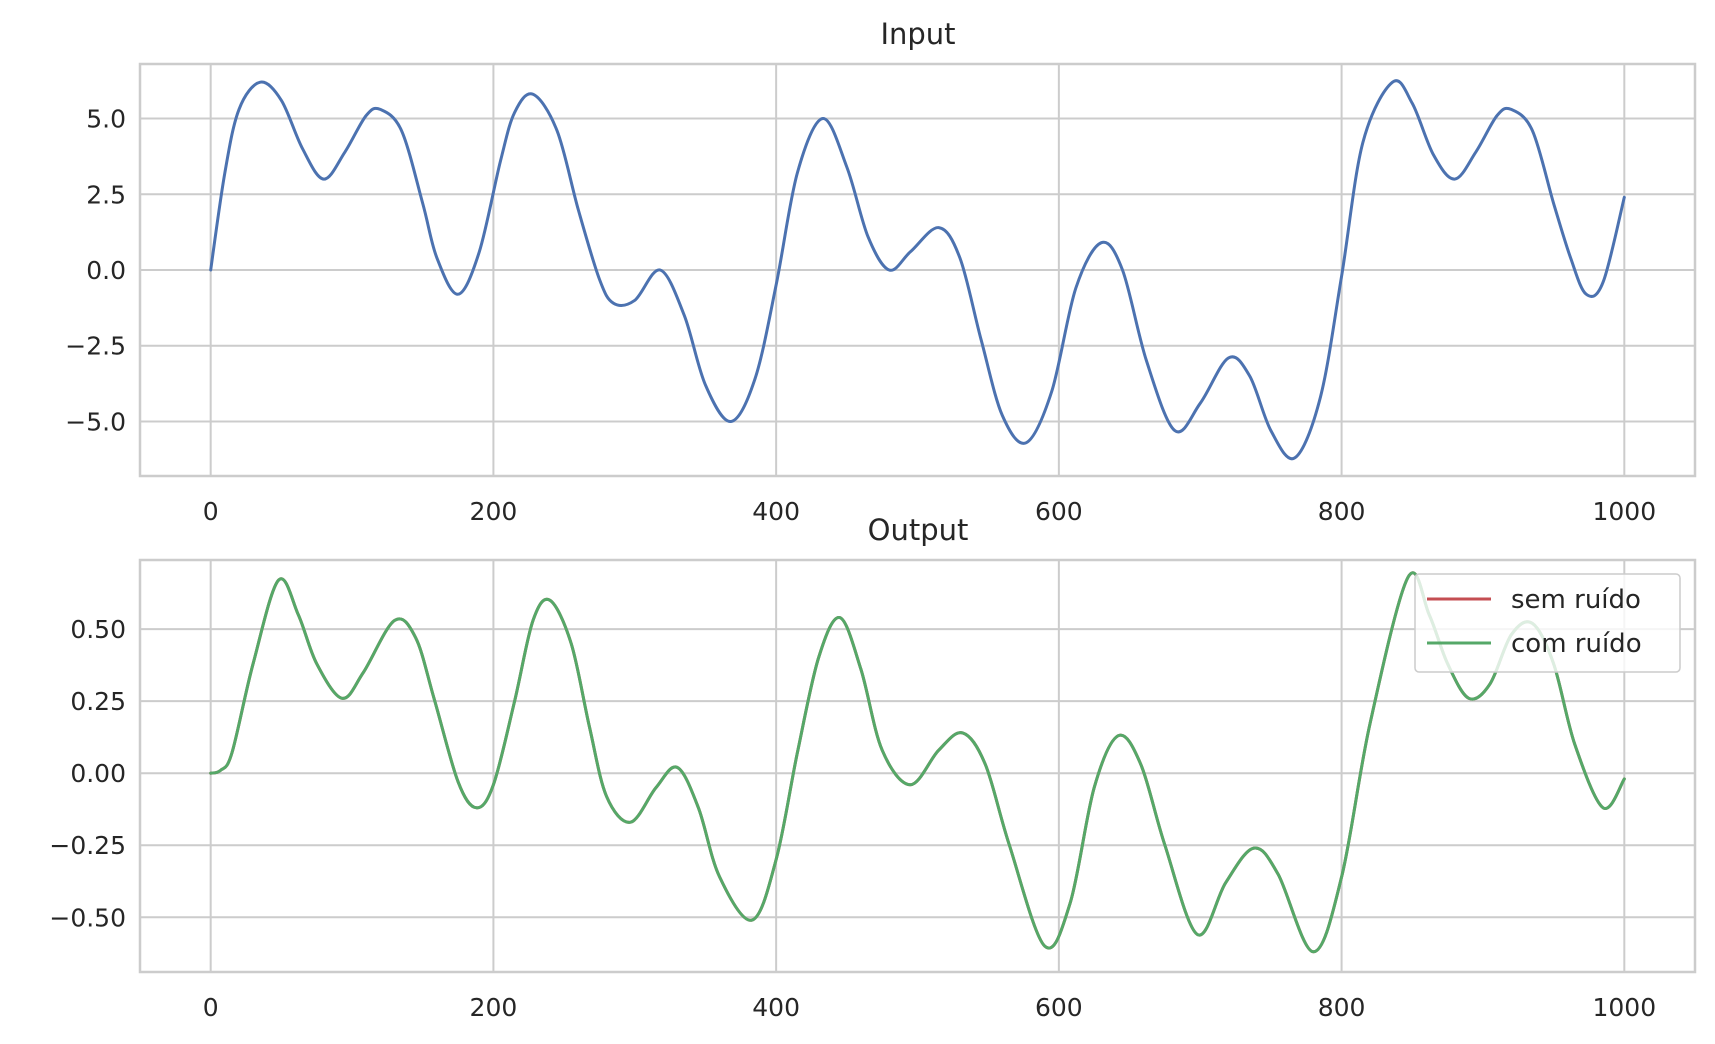  What do you see at coordinates (211, 1007) in the screenshot?
I see `output-x-tick-label: 0` at bounding box center [211, 1007].